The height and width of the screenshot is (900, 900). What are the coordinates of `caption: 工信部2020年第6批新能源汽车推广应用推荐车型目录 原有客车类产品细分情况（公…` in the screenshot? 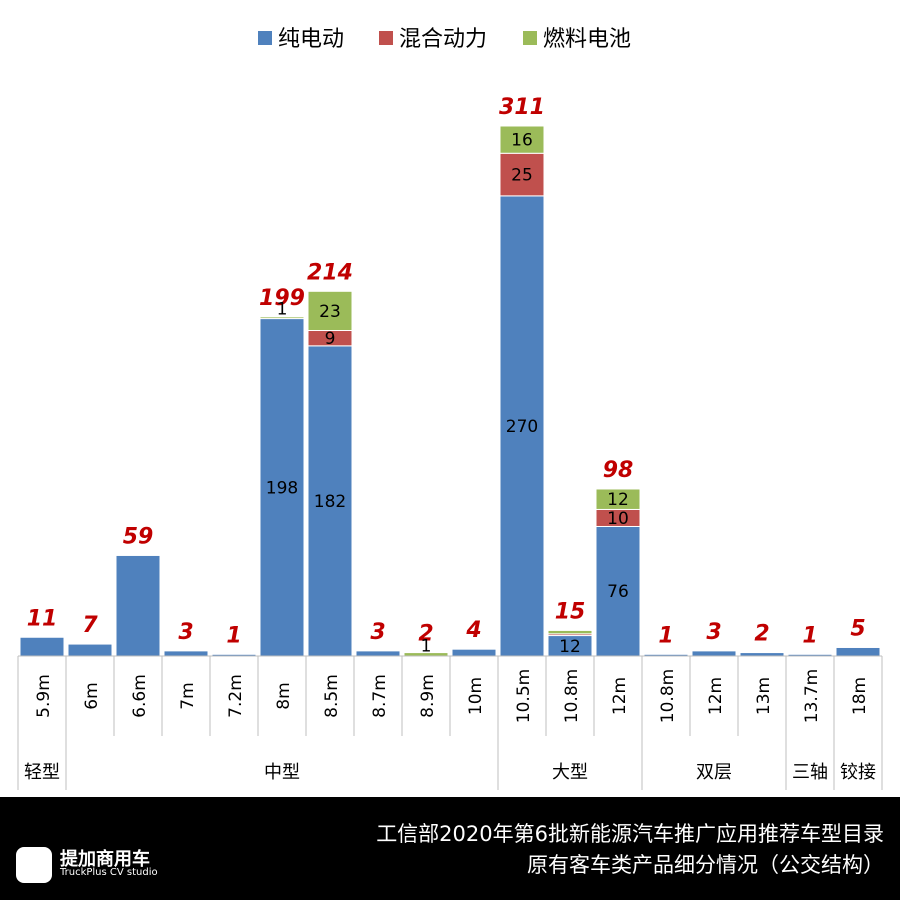 It's located at (630, 850).